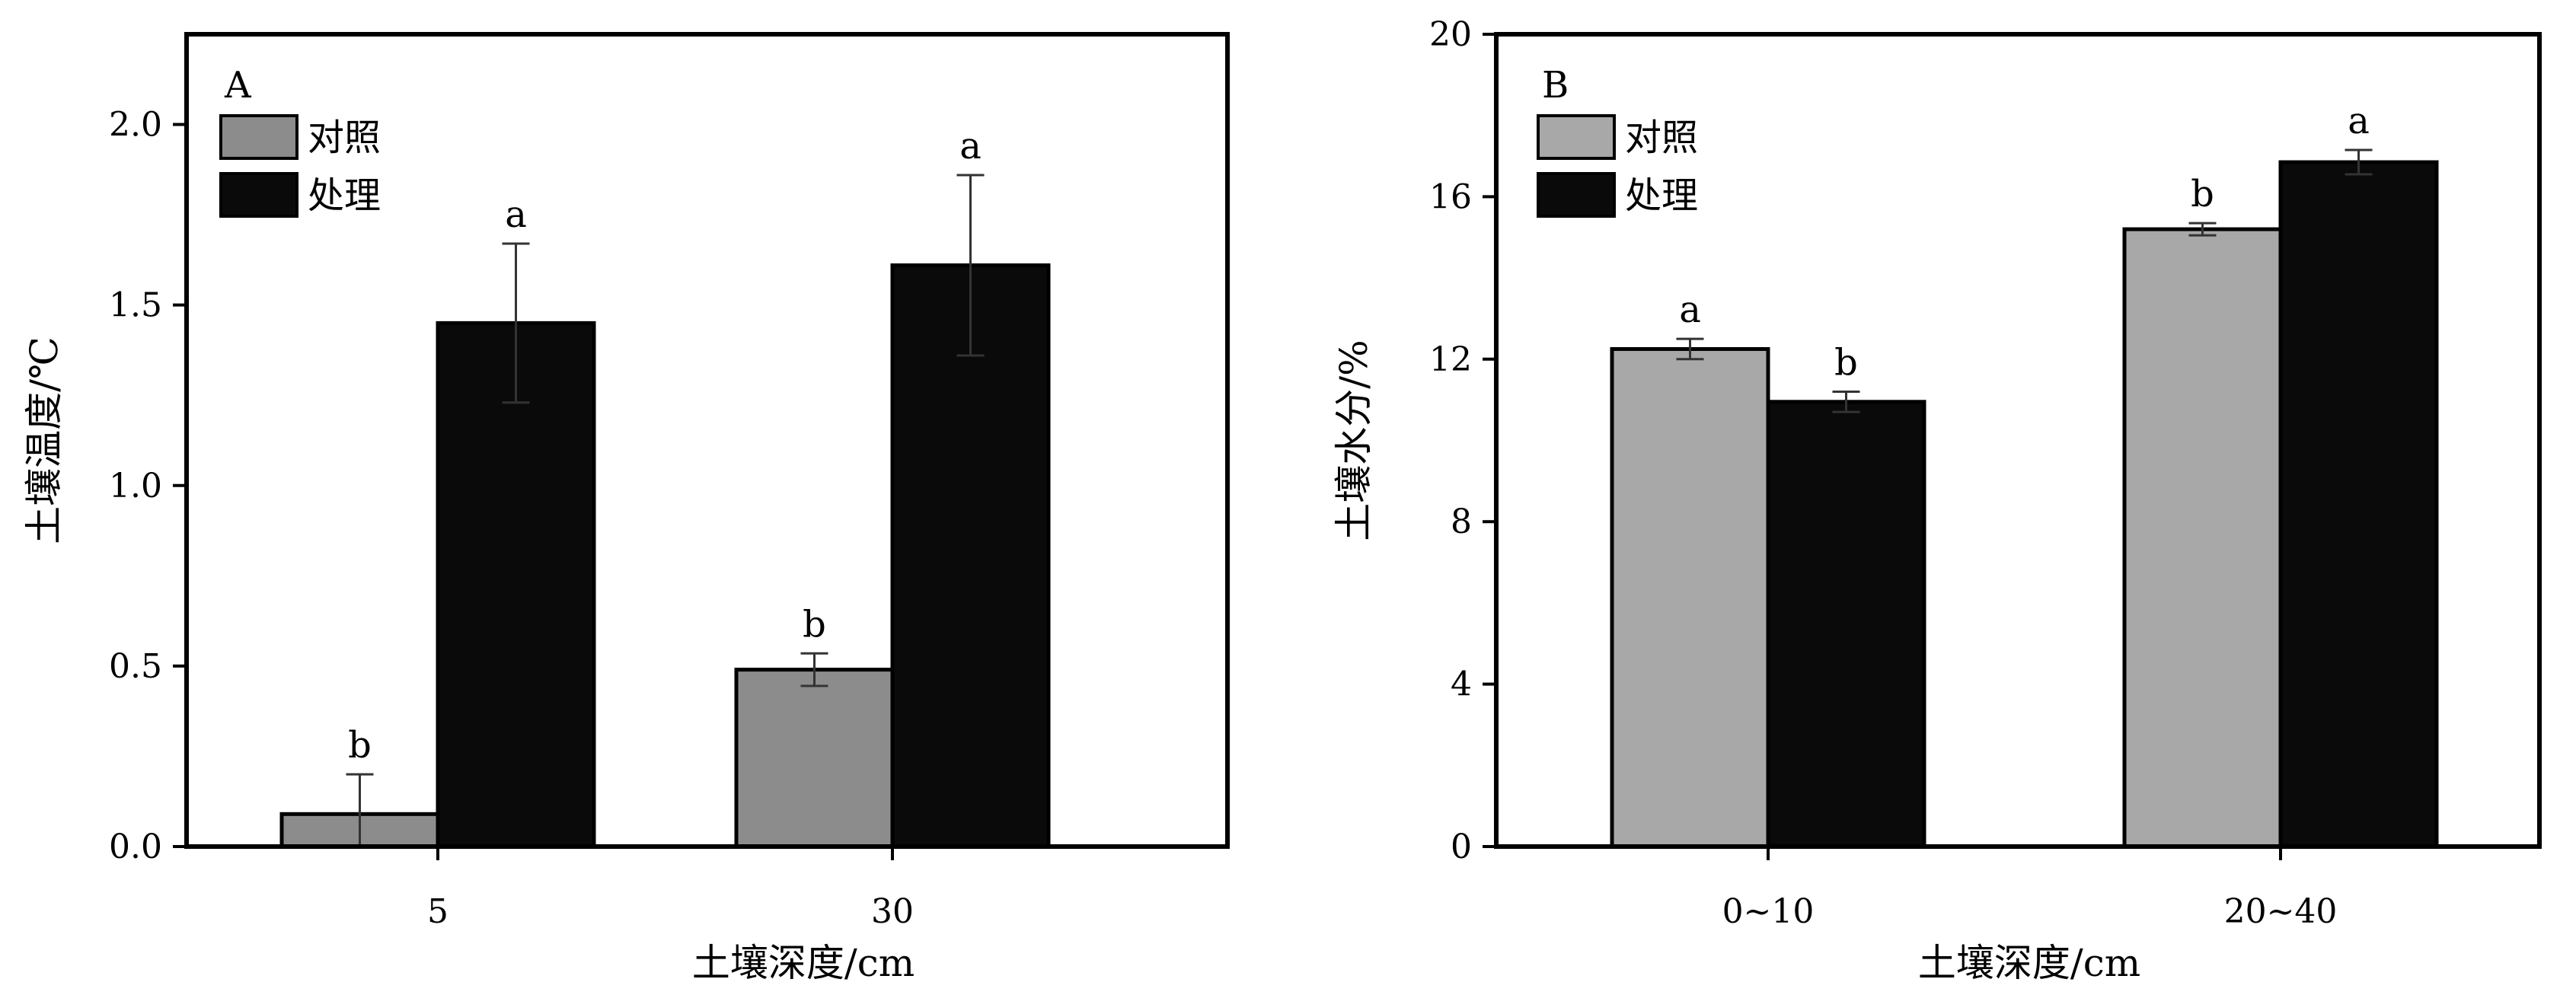  What do you see at coordinates (1461, 847) in the screenshot?
I see `y-tick-label: 0` at bounding box center [1461, 847].